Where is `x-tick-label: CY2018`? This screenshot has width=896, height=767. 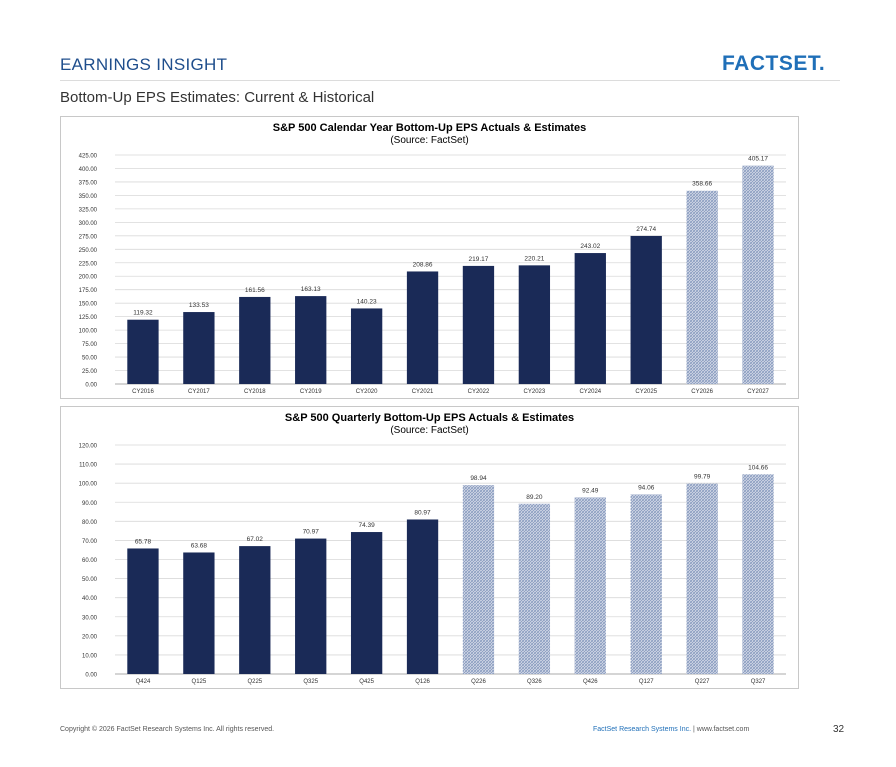 x-tick-label: CY2018 is located at coordinates (255, 392).